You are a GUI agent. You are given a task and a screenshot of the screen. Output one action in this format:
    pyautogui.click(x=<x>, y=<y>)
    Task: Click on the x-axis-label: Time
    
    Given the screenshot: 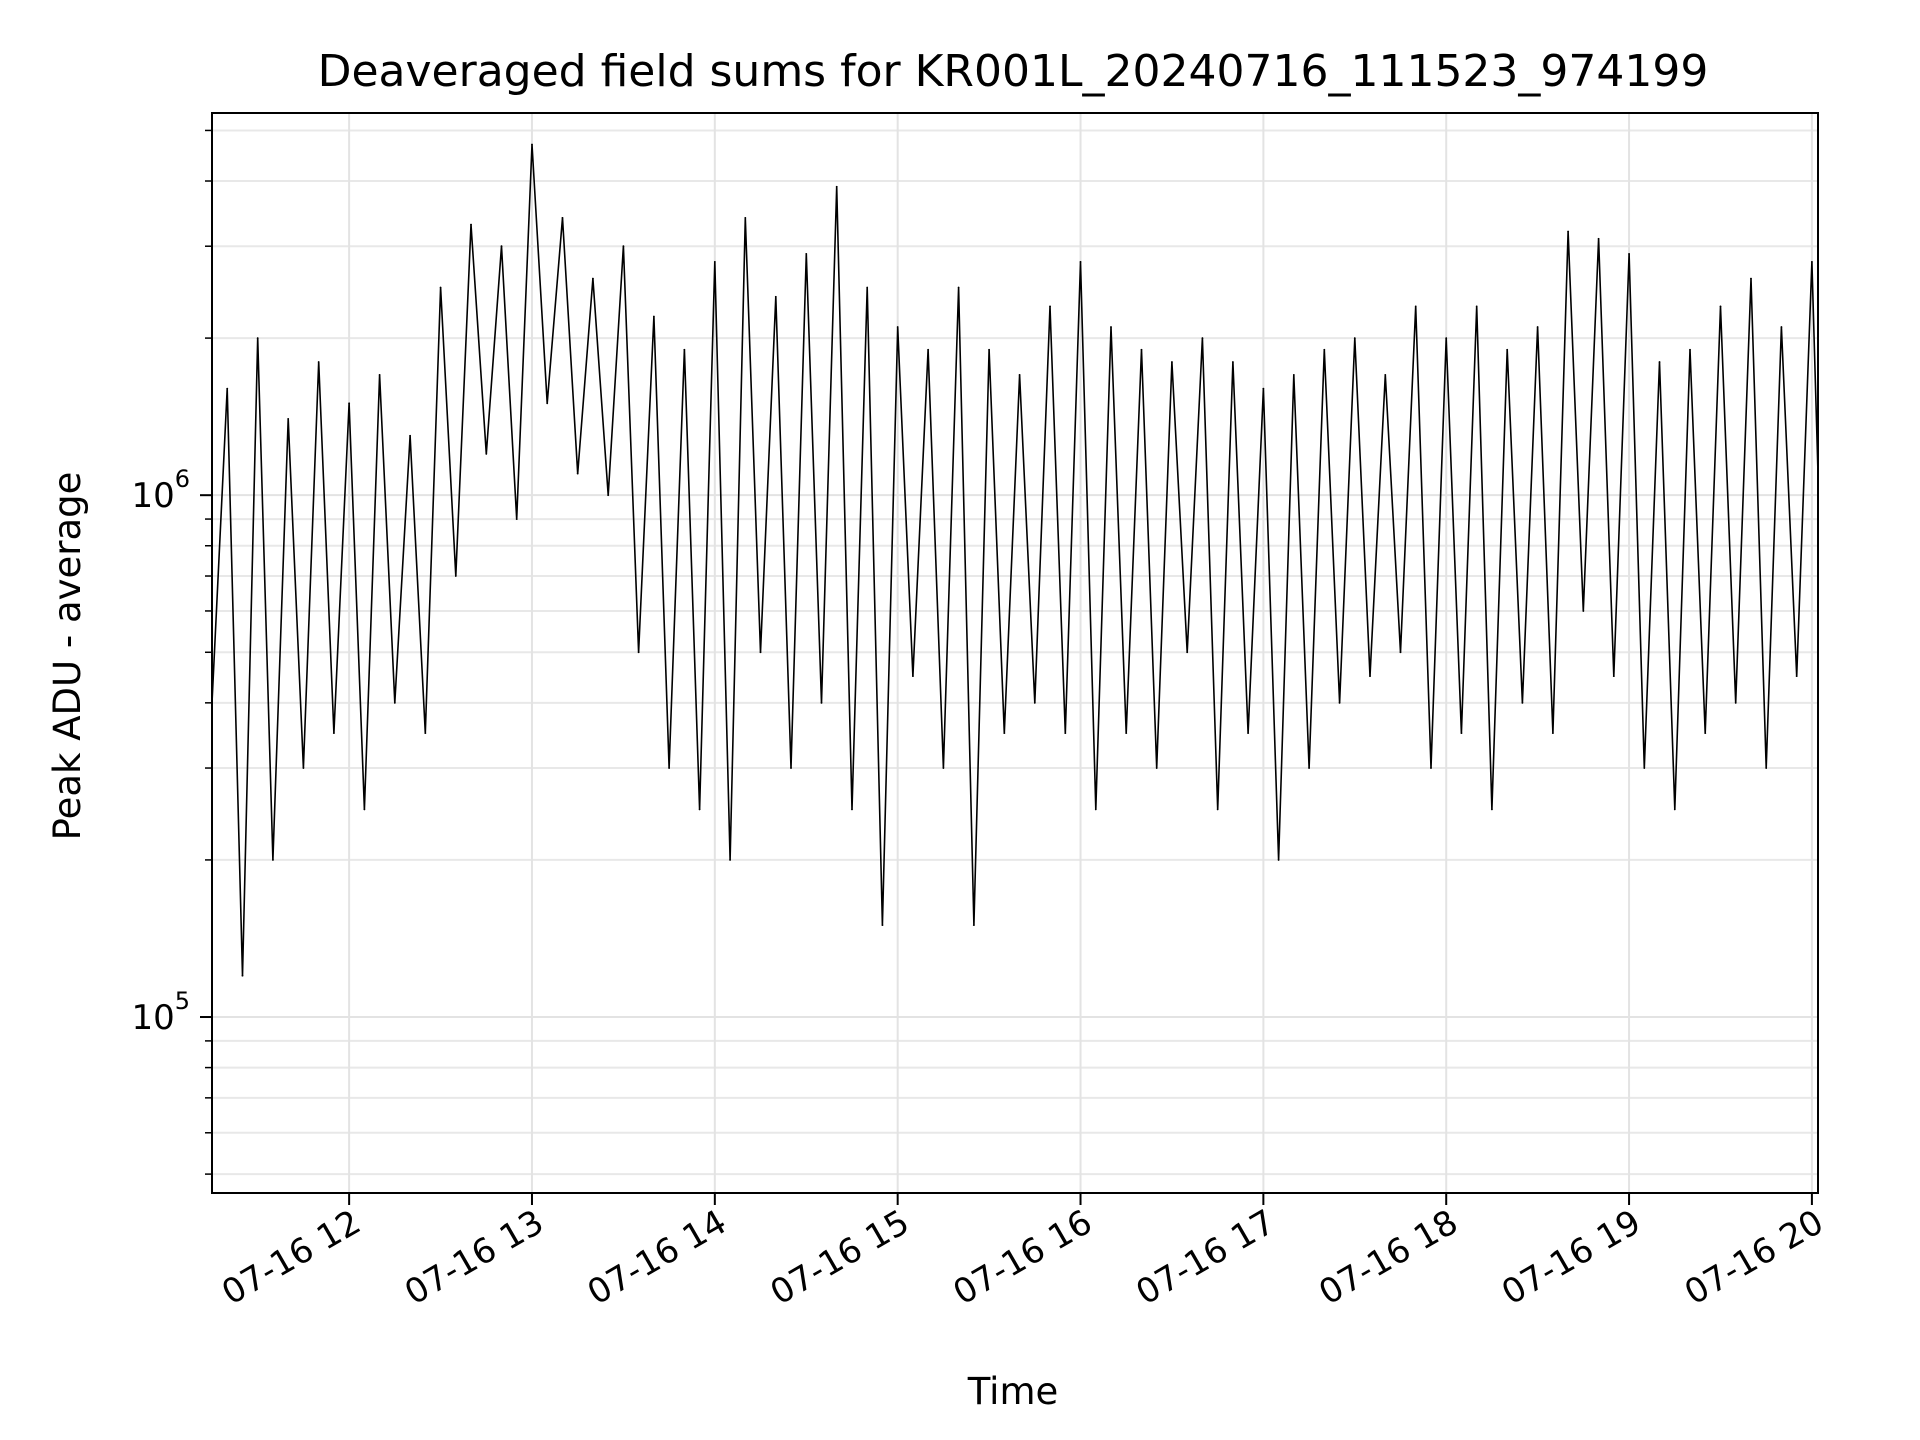 What is the action you would take?
    pyautogui.click(x=1013, y=1391)
    